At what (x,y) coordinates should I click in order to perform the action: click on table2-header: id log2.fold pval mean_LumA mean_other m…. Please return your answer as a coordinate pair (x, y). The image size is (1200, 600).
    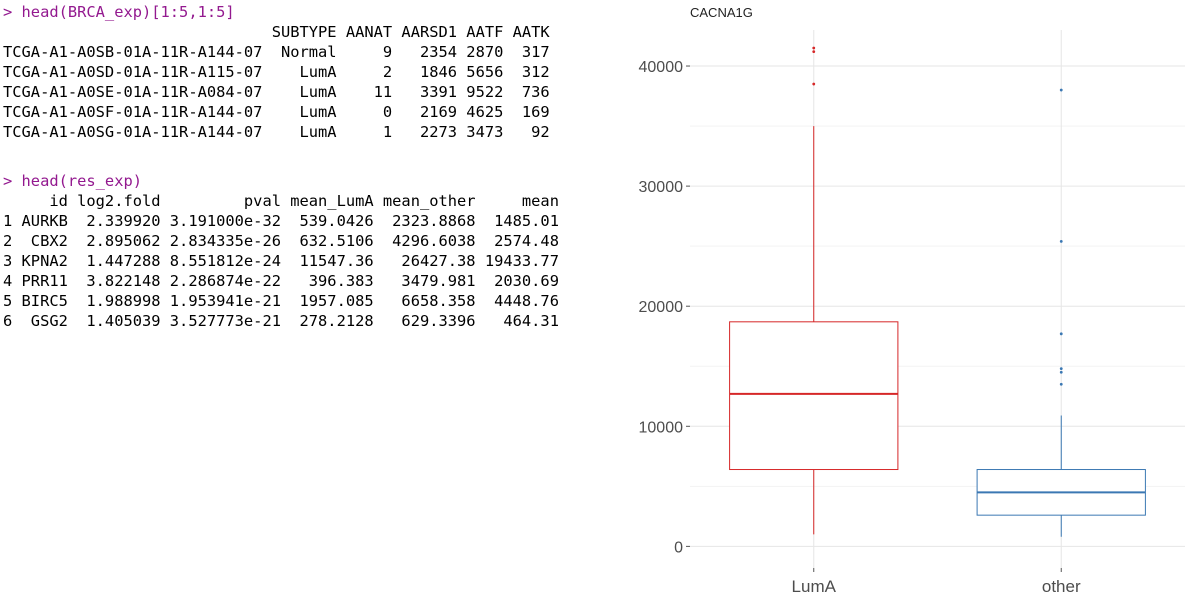
    Looking at the image, I should click on (281, 201).